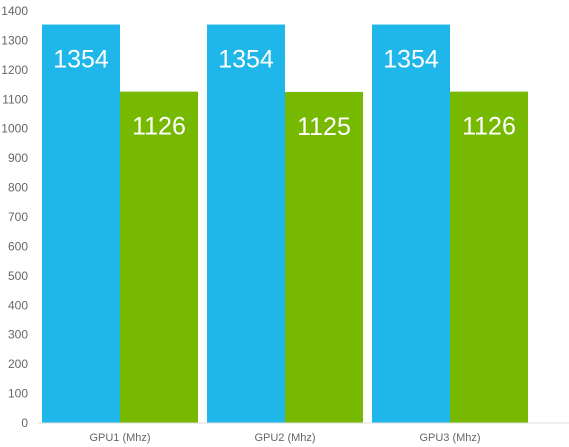  I want to click on y-tick-label: 1400, so click(14, 11).